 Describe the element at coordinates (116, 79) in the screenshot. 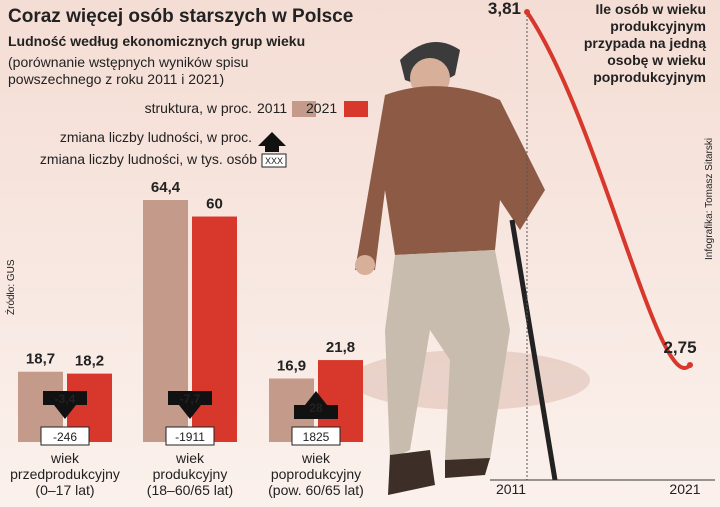

I see `note: powszechnego z roku 2011 i 2021)` at that location.